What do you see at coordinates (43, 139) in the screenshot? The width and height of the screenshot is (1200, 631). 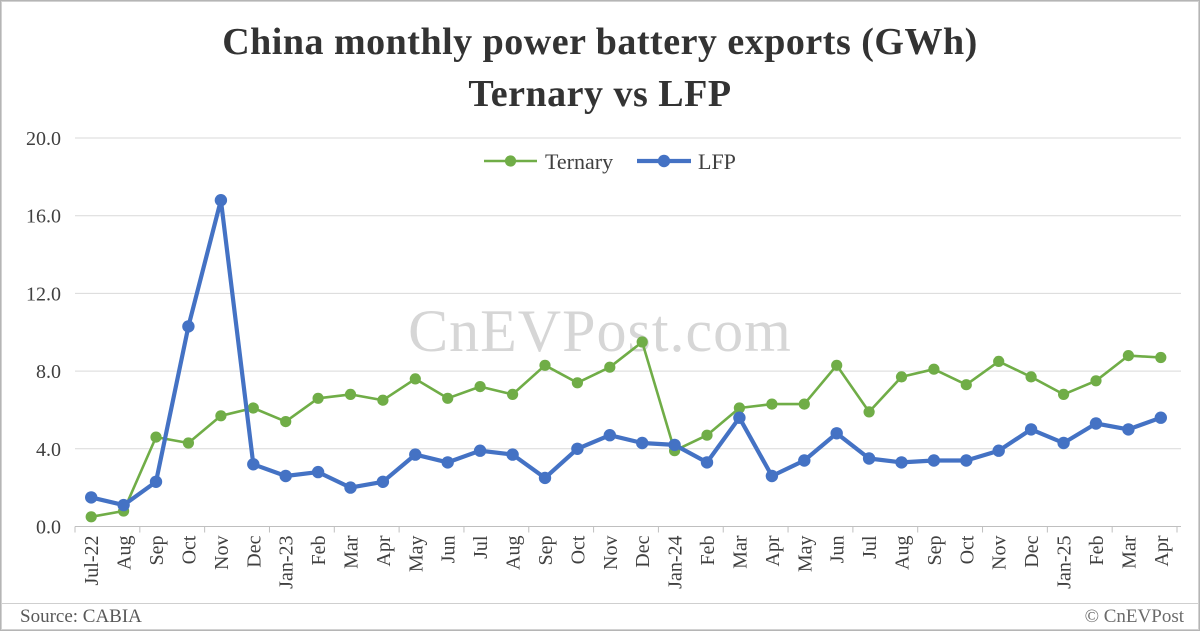 I see `y-axis-tick-label: 20.0` at bounding box center [43, 139].